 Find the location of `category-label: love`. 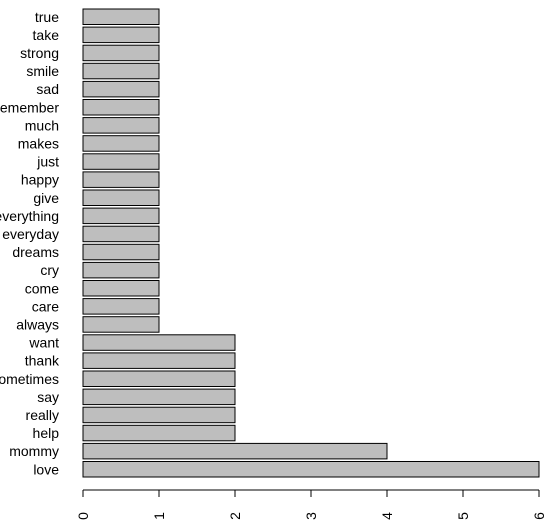

category-label: love is located at coordinates (46, 469).